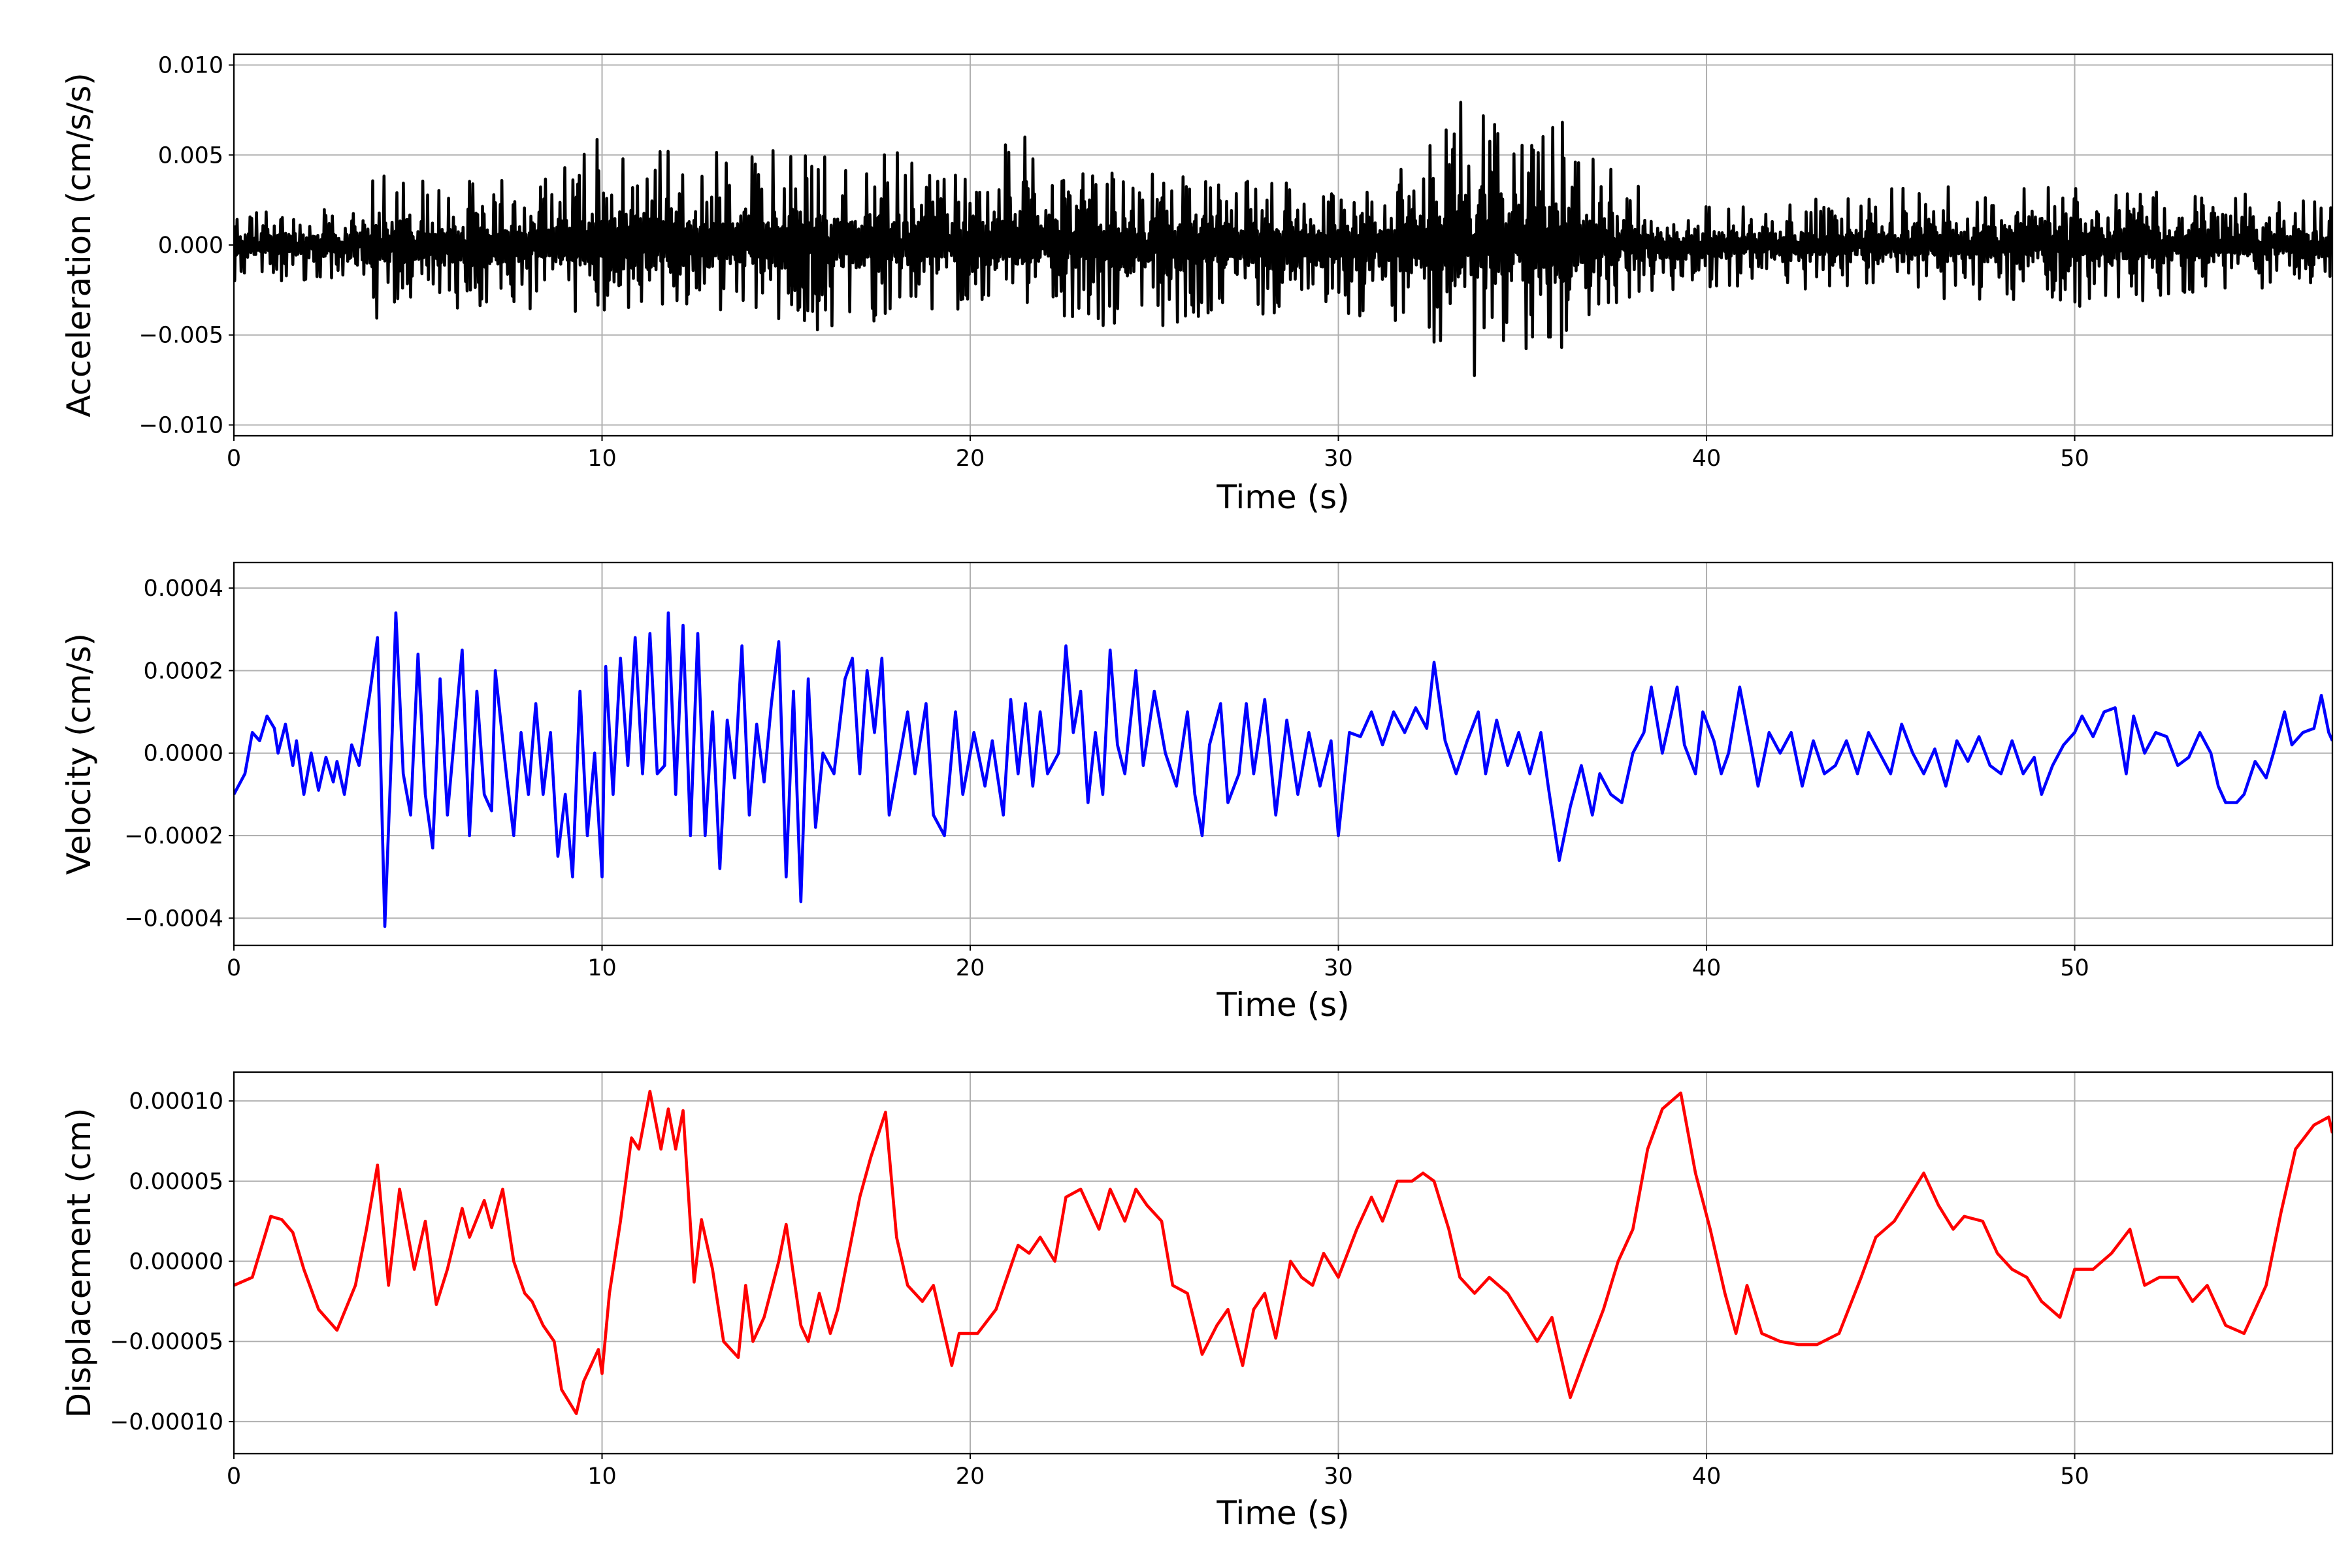  Describe the element at coordinates (79, 754) in the screenshot. I see `y-axis-label: Velocity (cm/s)` at that location.